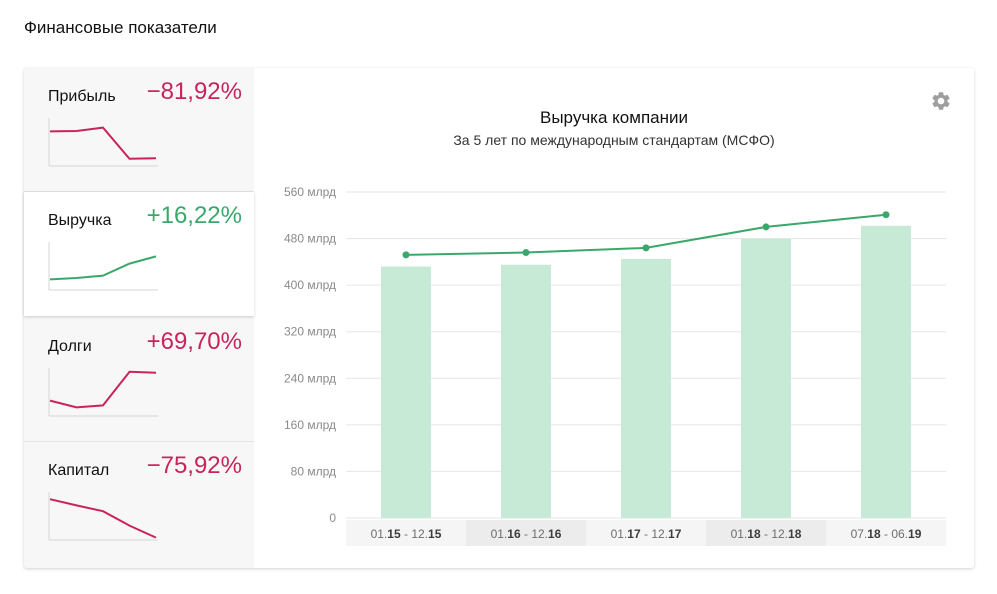  Describe the element at coordinates (120, 27) in the screenshot. I see `page-title: Финансовые показатели` at that location.